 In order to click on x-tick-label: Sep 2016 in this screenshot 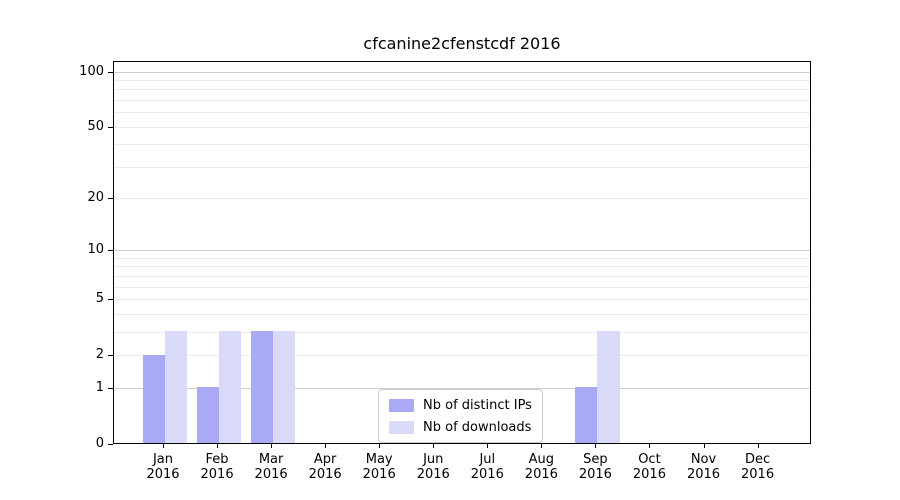, I will do `click(595, 467)`.